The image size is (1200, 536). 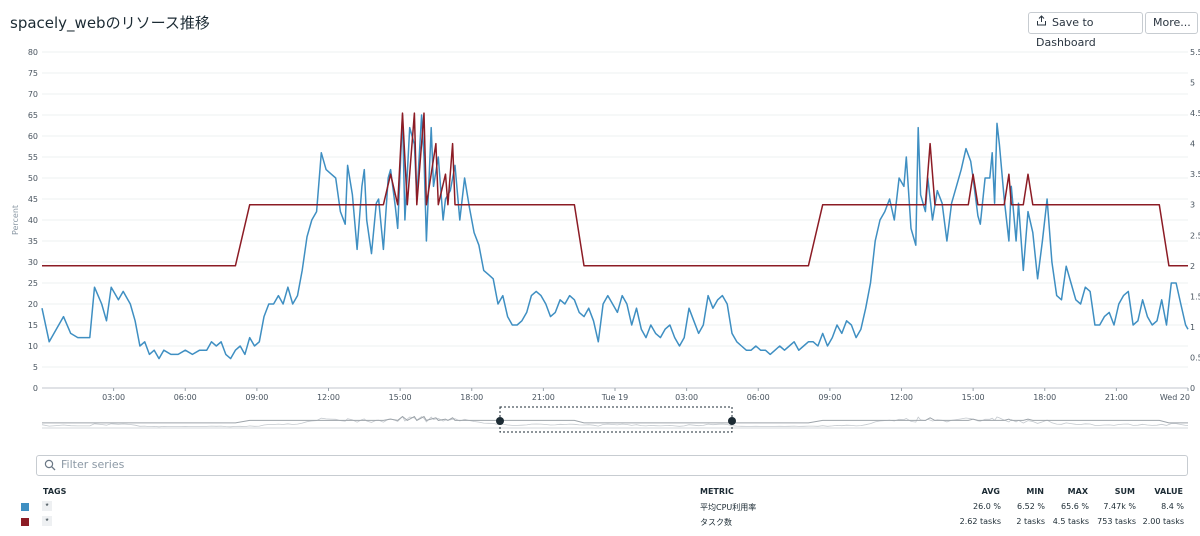 What do you see at coordinates (1195, 113) in the screenshot?
I see `y2-tick-label: 4.5` at bounding box center [1195, 113].